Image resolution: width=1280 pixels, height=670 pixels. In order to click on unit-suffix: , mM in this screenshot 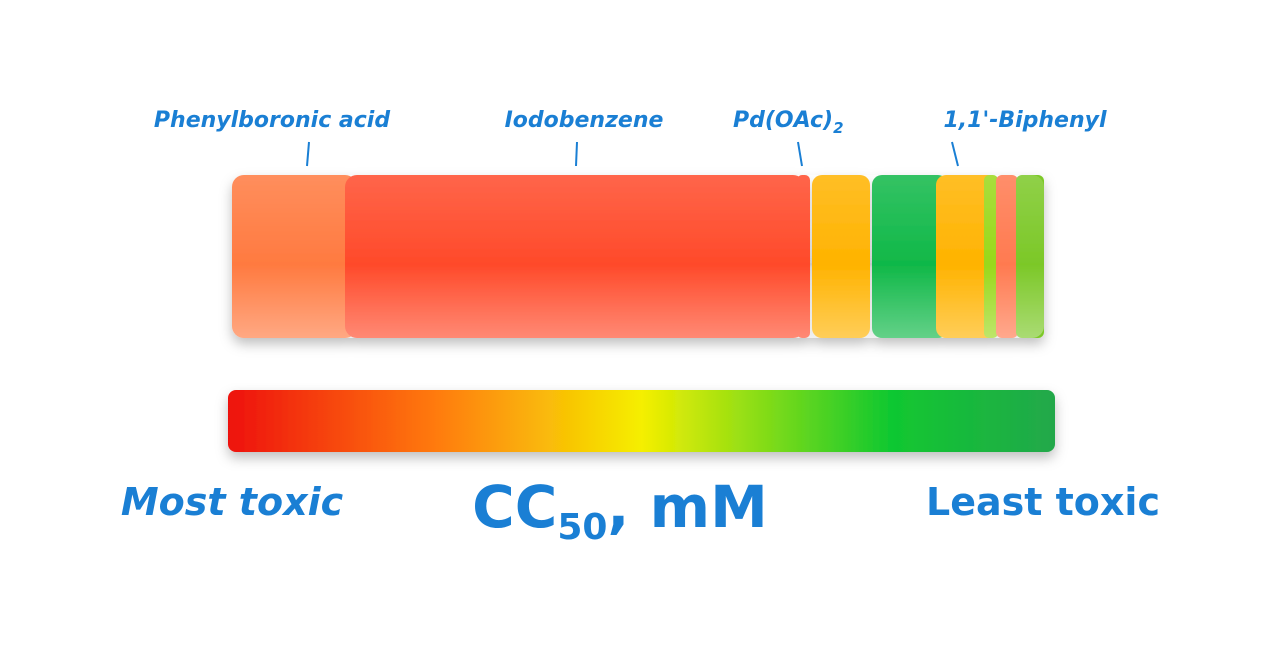, I will do `click(687, 507)`.